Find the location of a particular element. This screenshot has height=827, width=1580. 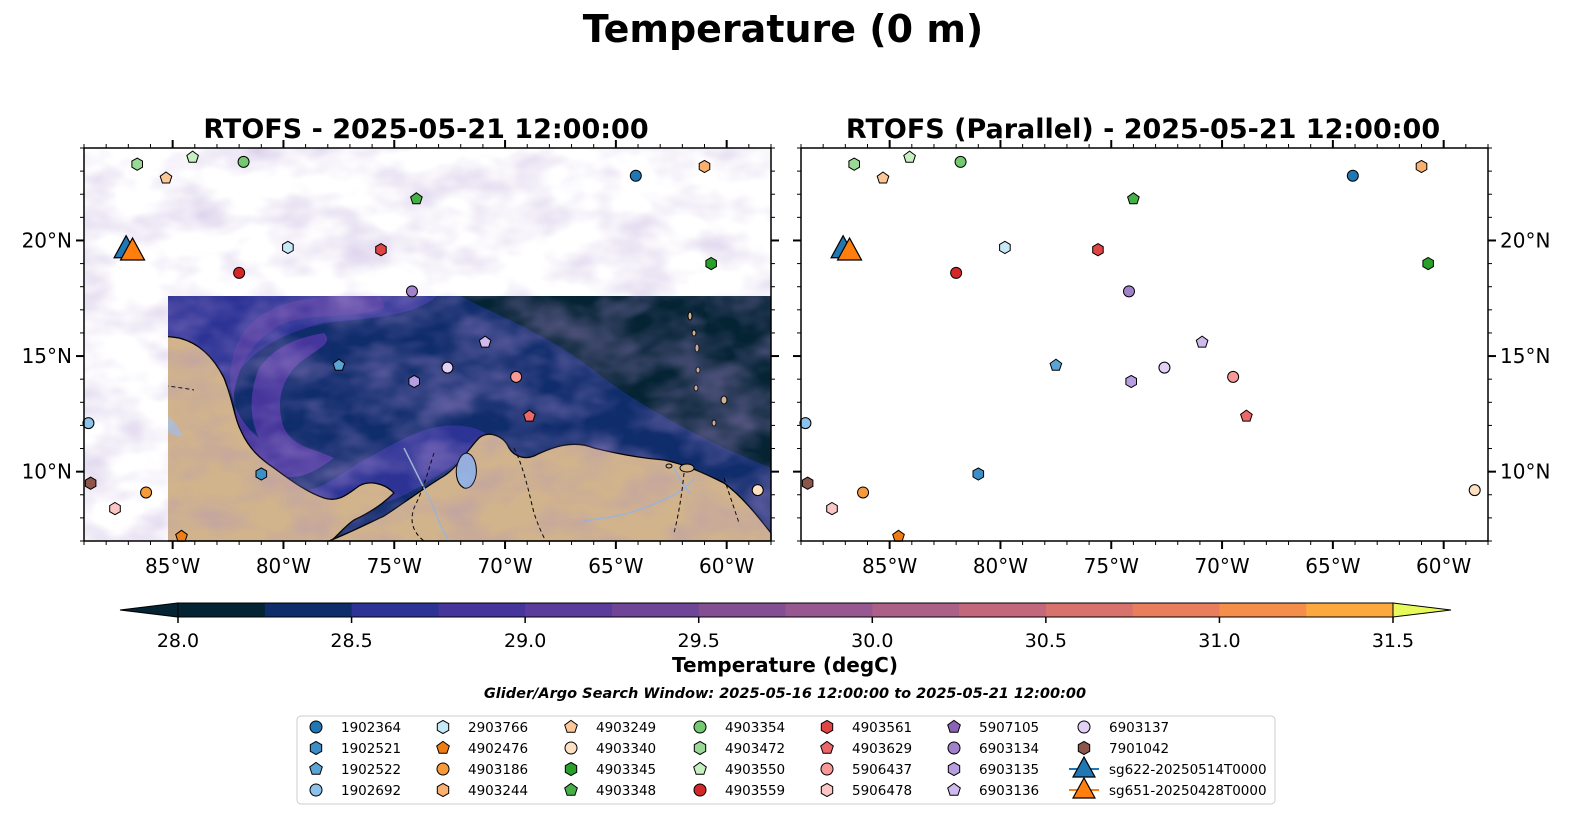

colorbar: 28.0 28.5 29.0 29.5 30.0 30.5 31.0 31.5 is located at coordinates (785, 627).